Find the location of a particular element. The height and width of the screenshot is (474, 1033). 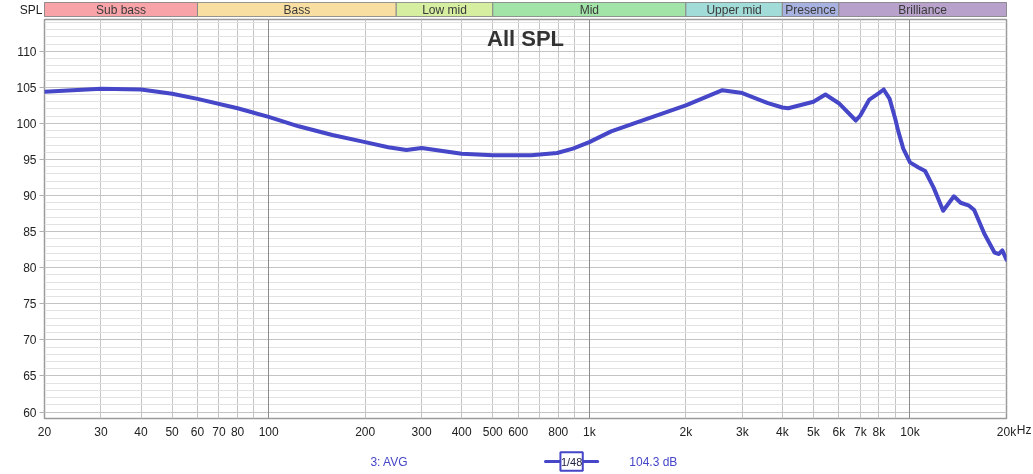

y-tick-label: 110 is located at coordinates (27, 51).